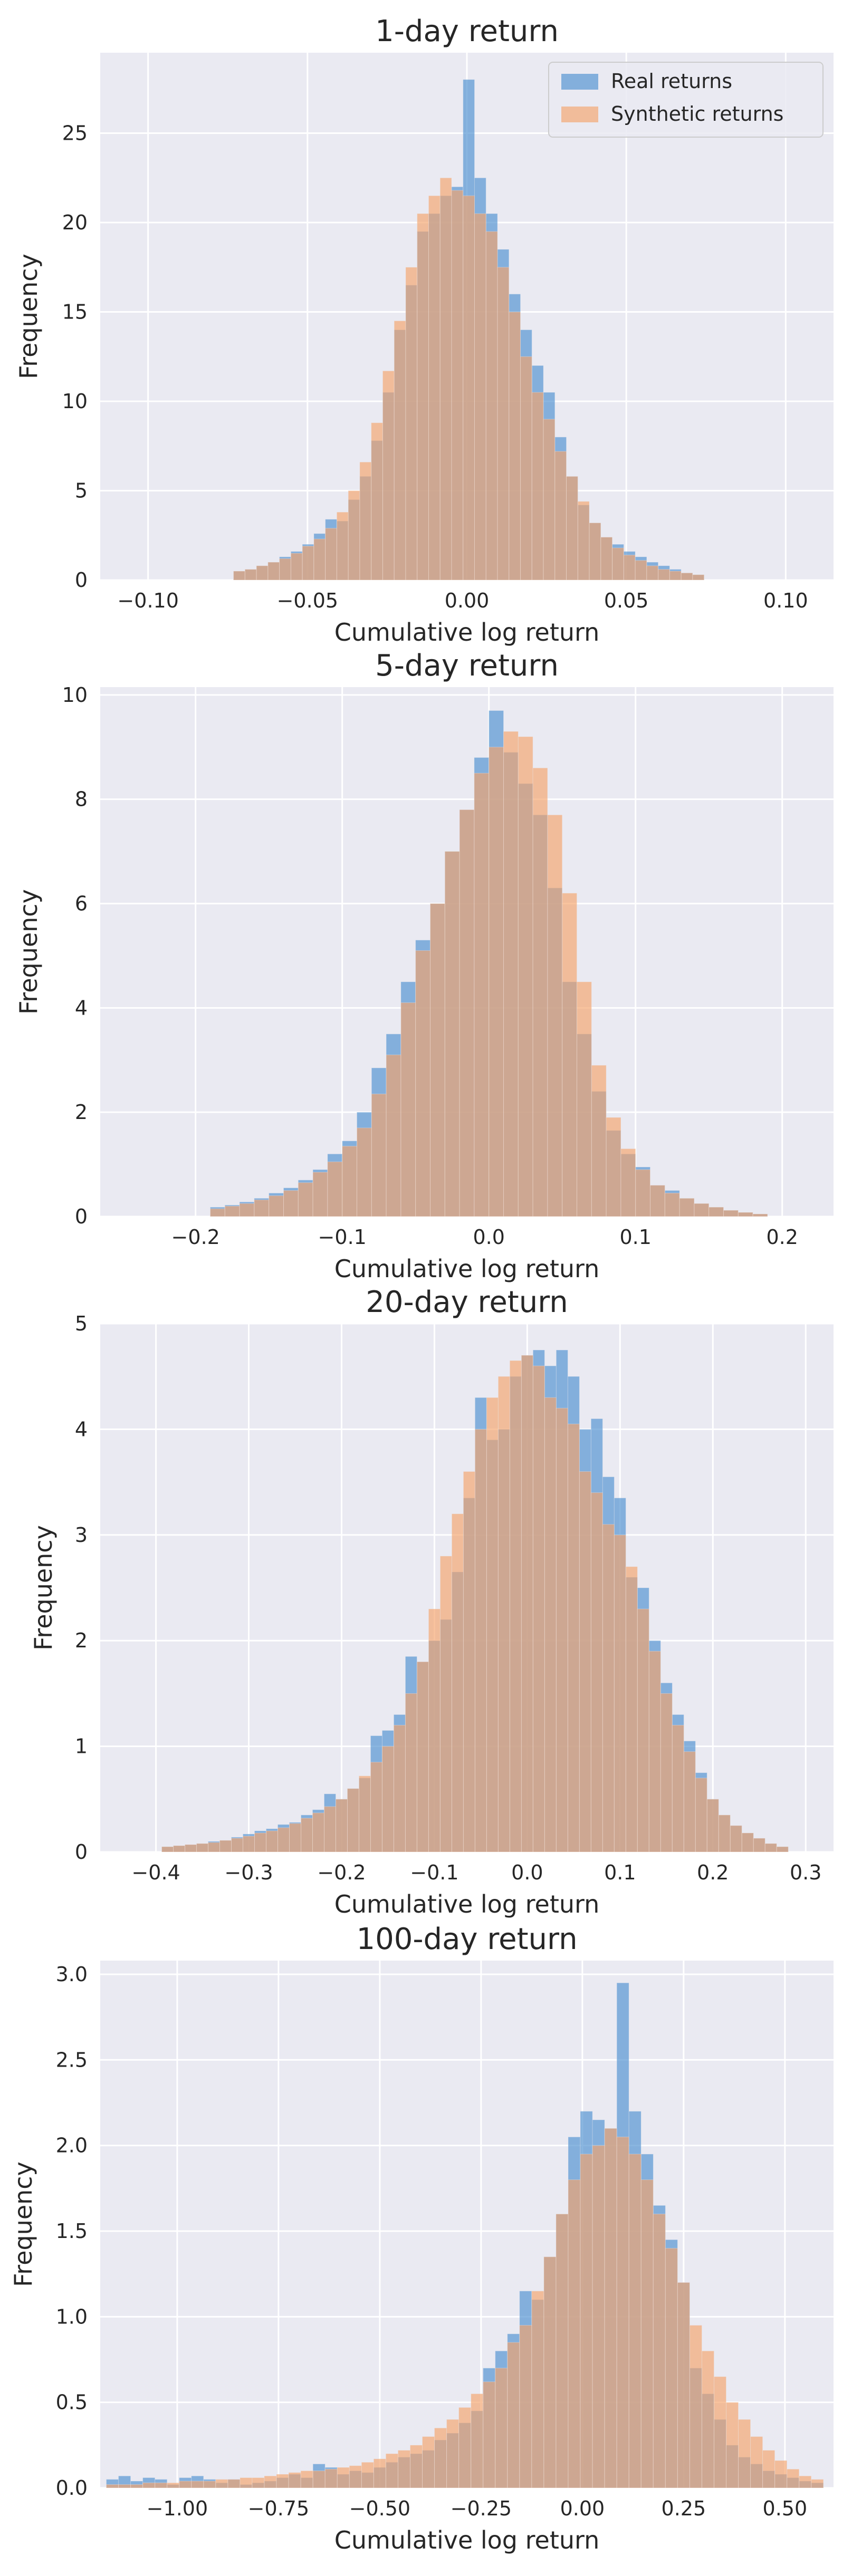 The height and width of the screenshot is (2576, 852). What do you see at coordinates (489, 1237) in the screenshot?
I see `x-tick-label: 0.0` at bounding box center [489, 1237].